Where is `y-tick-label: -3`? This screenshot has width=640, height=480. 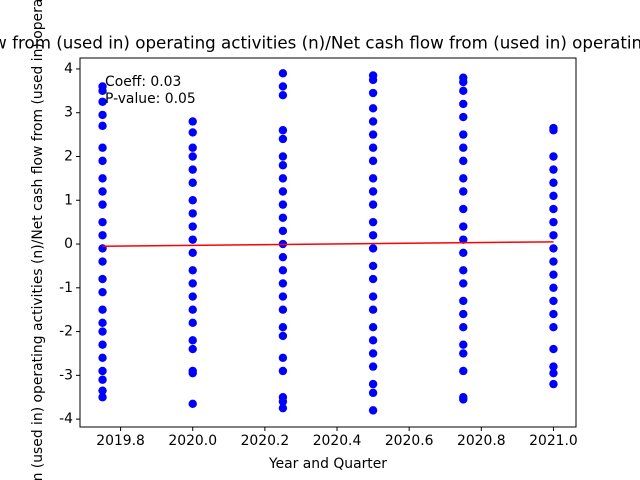 y-tick-label: -3 is located at coordinates (66, 375).